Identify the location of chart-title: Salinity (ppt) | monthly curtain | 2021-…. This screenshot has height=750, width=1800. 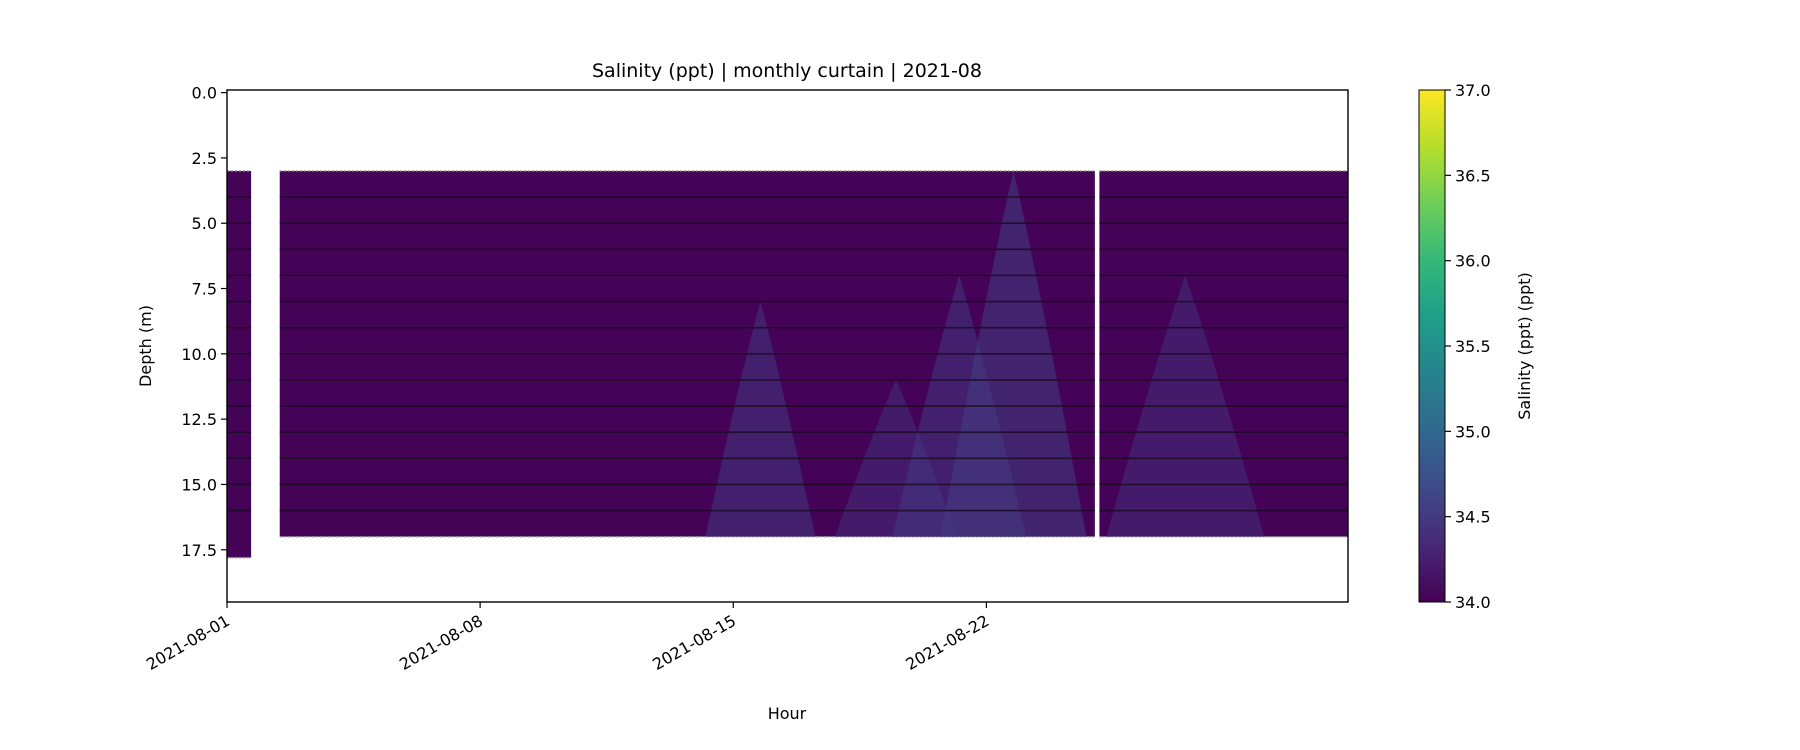
(787, 71).